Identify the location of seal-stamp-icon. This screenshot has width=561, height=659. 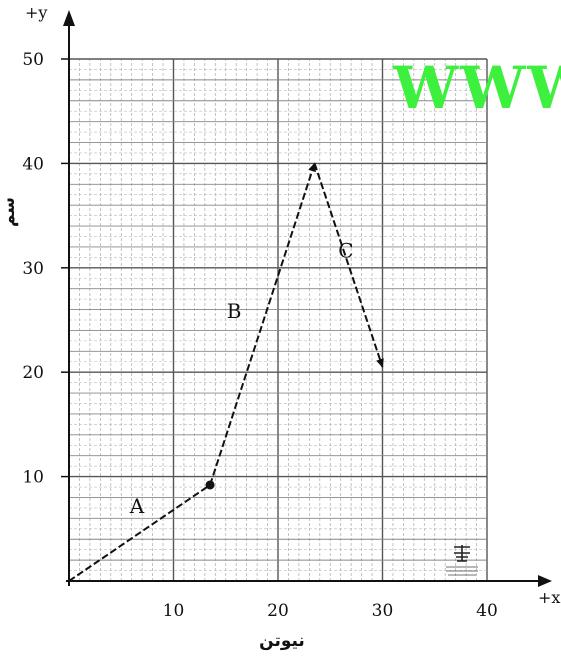
(462, 560).